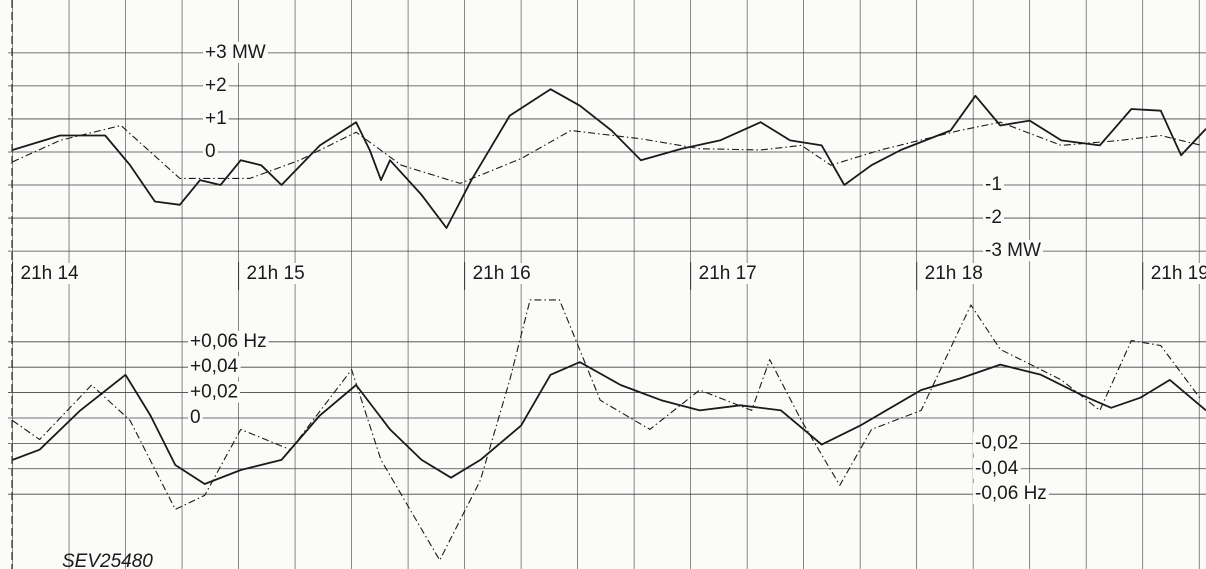  I want to click on y-tick-label: +0,04, so click(214, 366).